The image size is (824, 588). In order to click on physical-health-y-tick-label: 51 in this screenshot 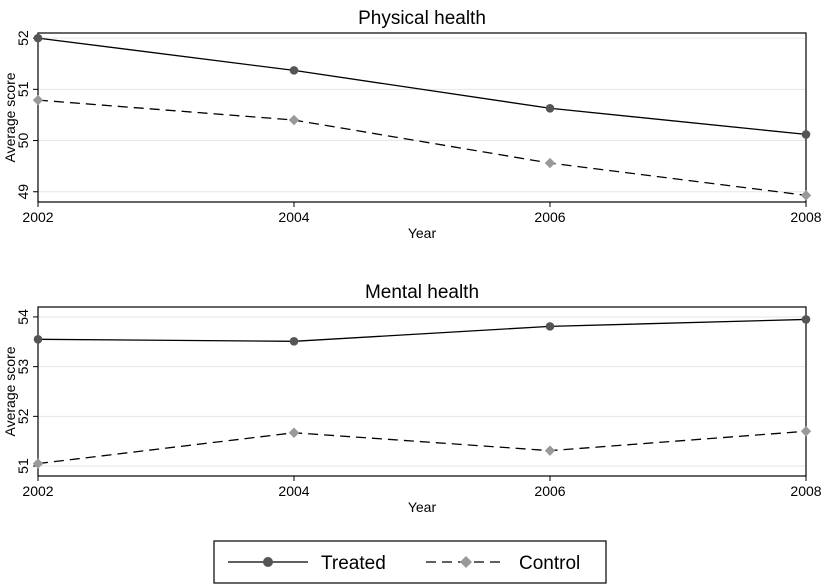, I will do `click(23, 89)`.